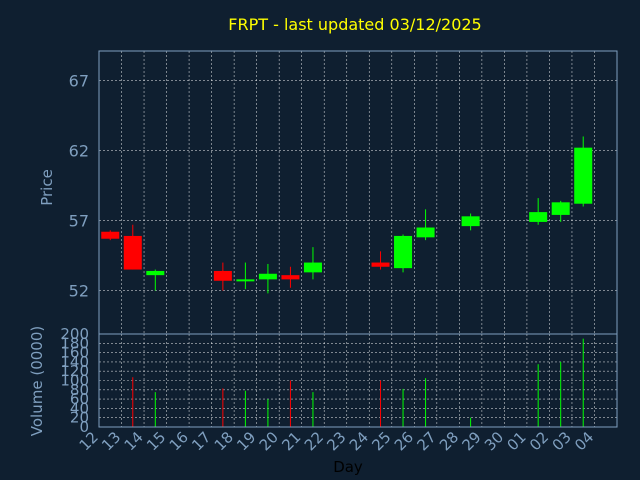 This screenshot has height=480, width=640. I want to click on volume-tick-label: 140, so click(74, 362).